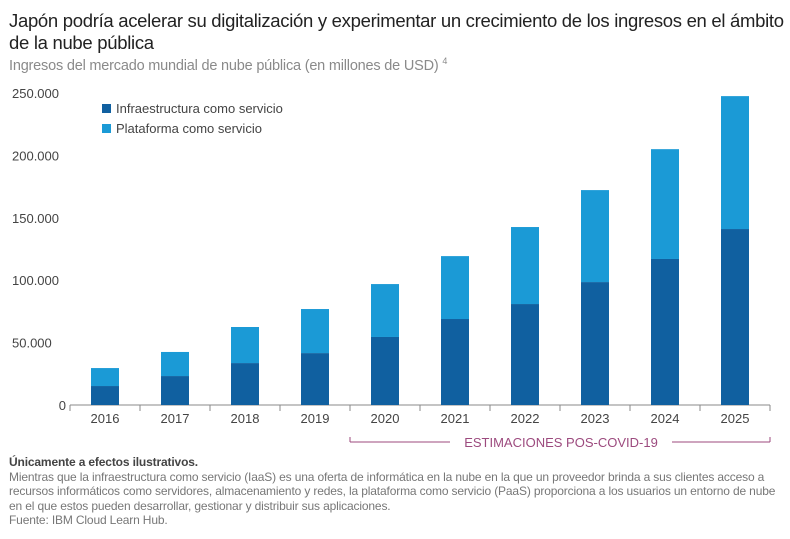 The image size is (790, 539). Describe the element at coordinates (445, 61) in the screenshot. I see `subtitle-footnote-ref: 4` at that location.